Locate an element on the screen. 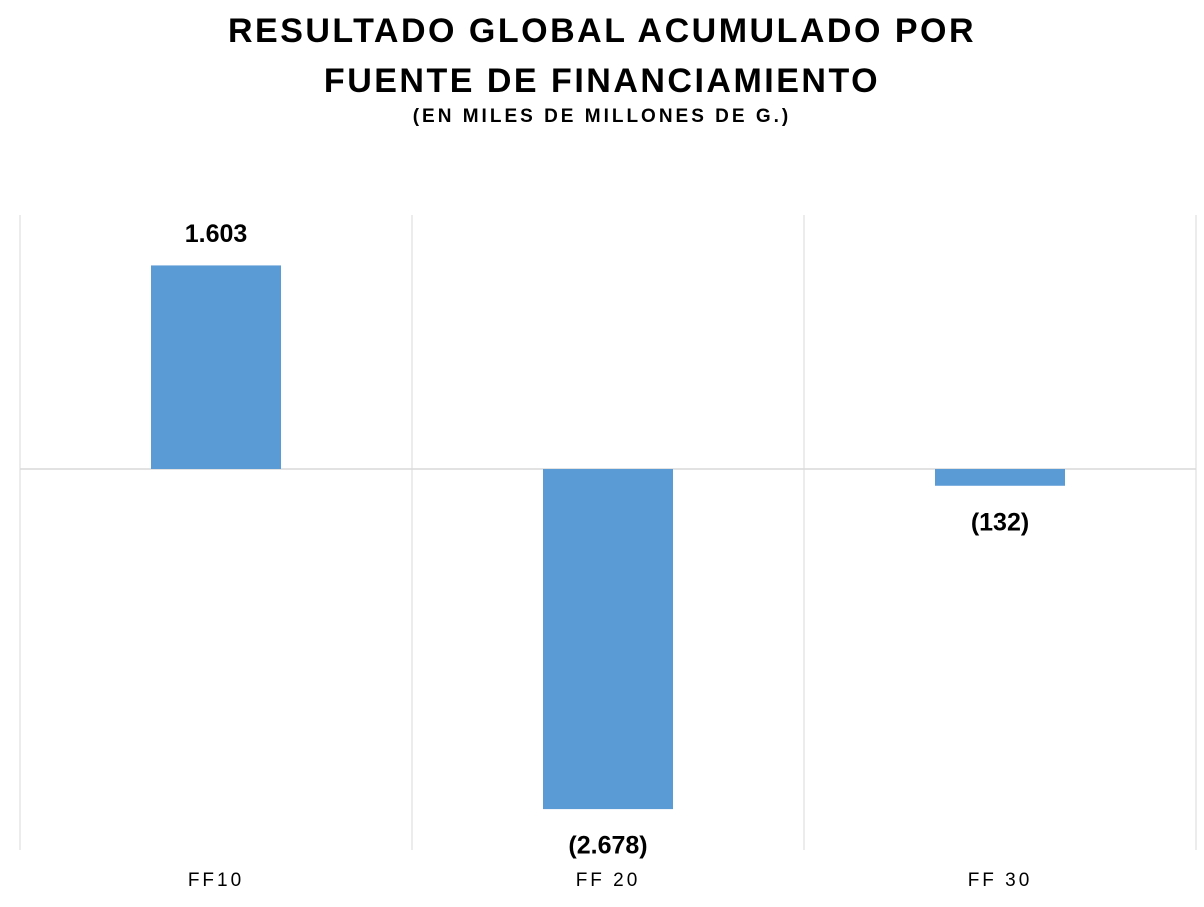 This screenshot has height=907, width=1204. x-tick-label: FF 20 is located at coordinates (608, 880).